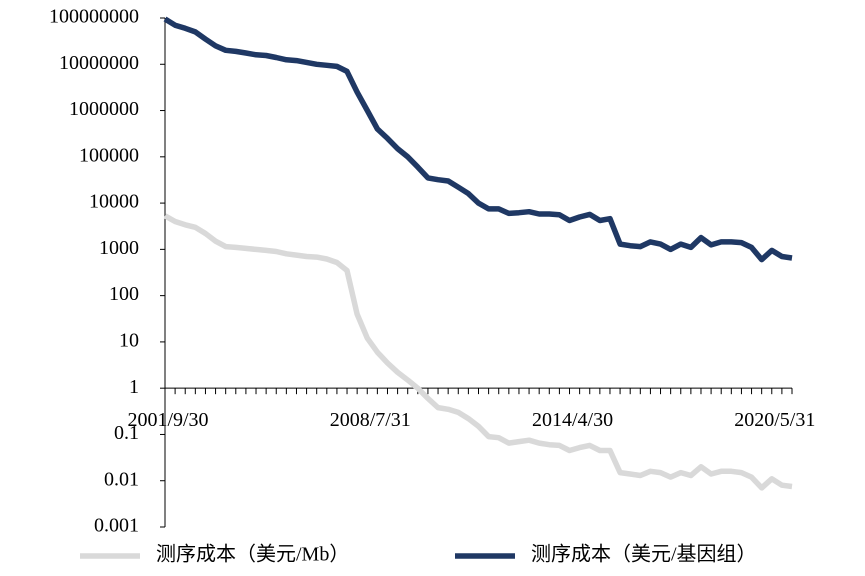 The width and height of the screenshot is (865, 576). I want to click on y-tick-label: 100, so click(124, 294).